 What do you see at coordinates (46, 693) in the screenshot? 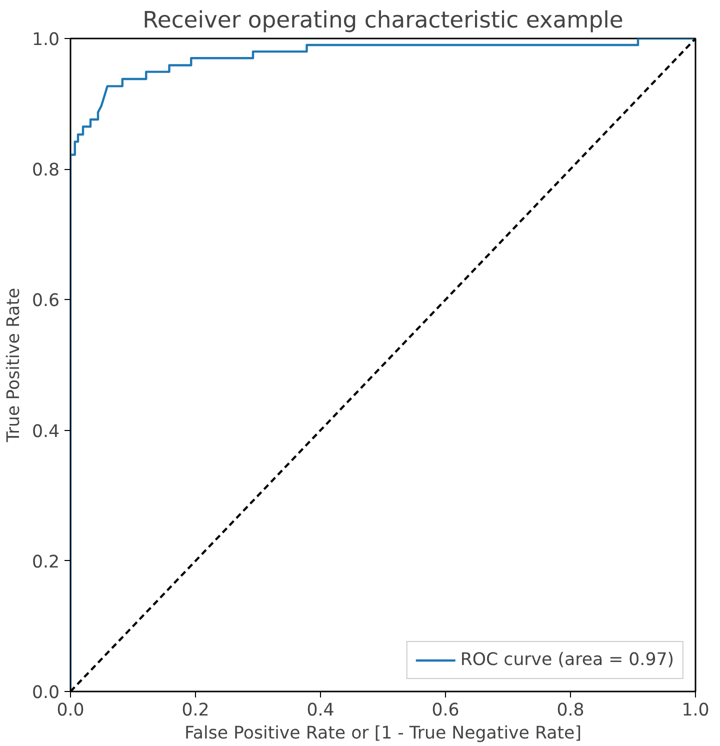
I see `y-tick-label: 0.0` at bounding box center [46, 693].